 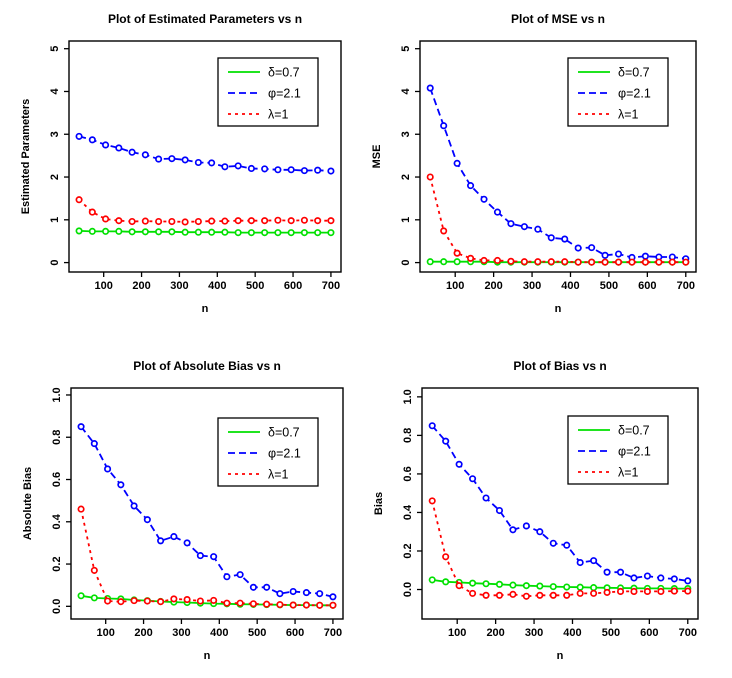 I want to click on y-tick-label: 5, so click(x=55, y=49).